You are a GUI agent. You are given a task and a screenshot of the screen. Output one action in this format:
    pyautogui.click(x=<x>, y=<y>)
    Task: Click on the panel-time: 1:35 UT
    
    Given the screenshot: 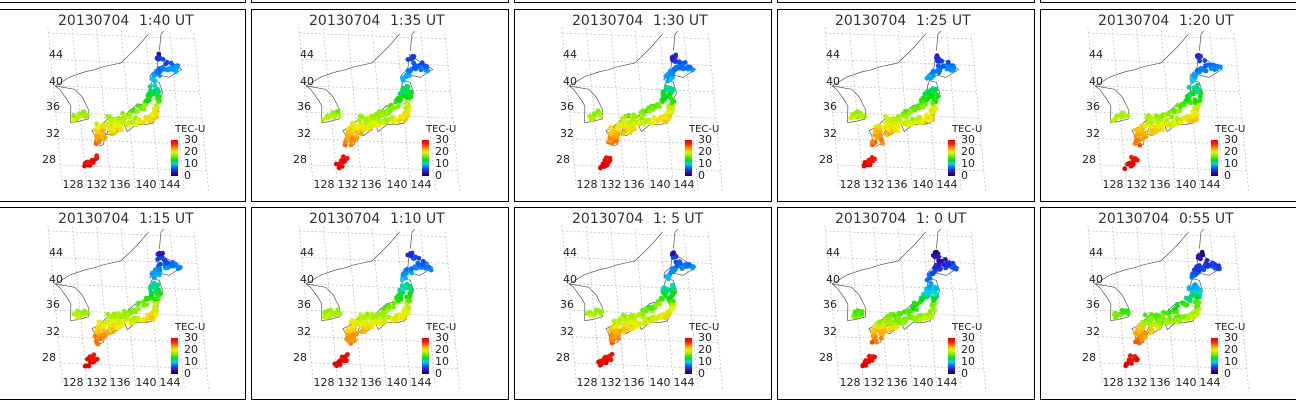 What is the action you would take?
    pyautogui.click(x=417, y=21)
    